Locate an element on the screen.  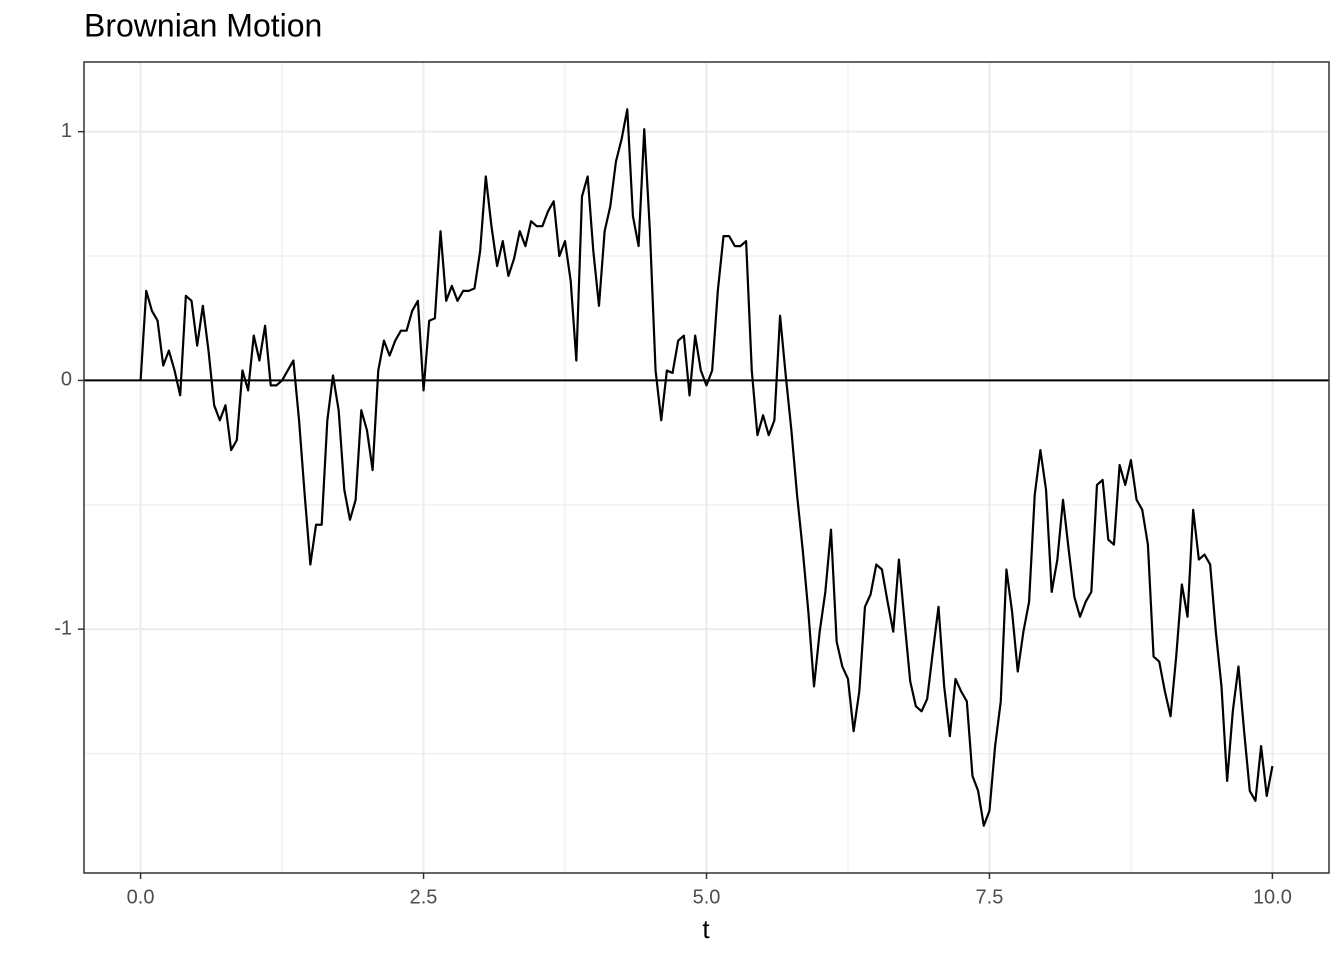
y-tick-label: 0 is located at coordinates (66, 380).